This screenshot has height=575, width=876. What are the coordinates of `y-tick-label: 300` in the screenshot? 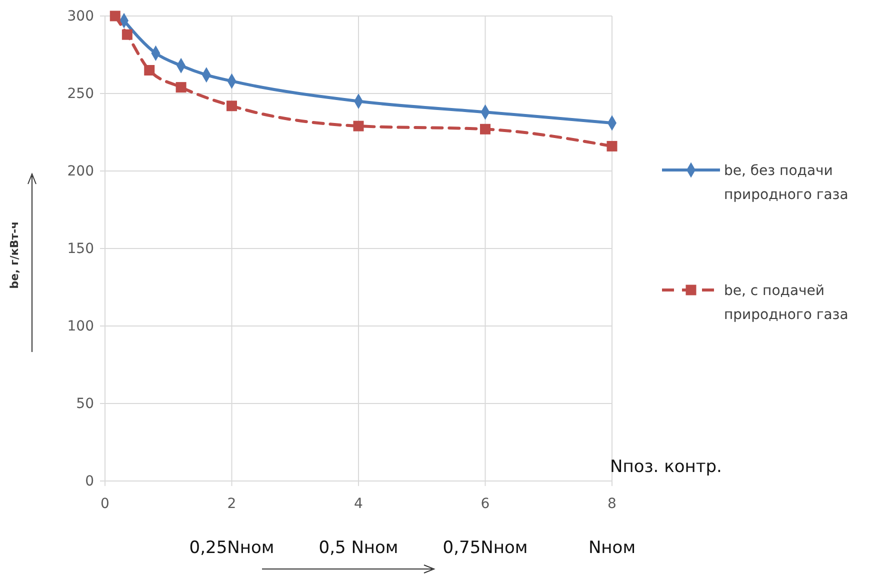 It's located at (80, 16).